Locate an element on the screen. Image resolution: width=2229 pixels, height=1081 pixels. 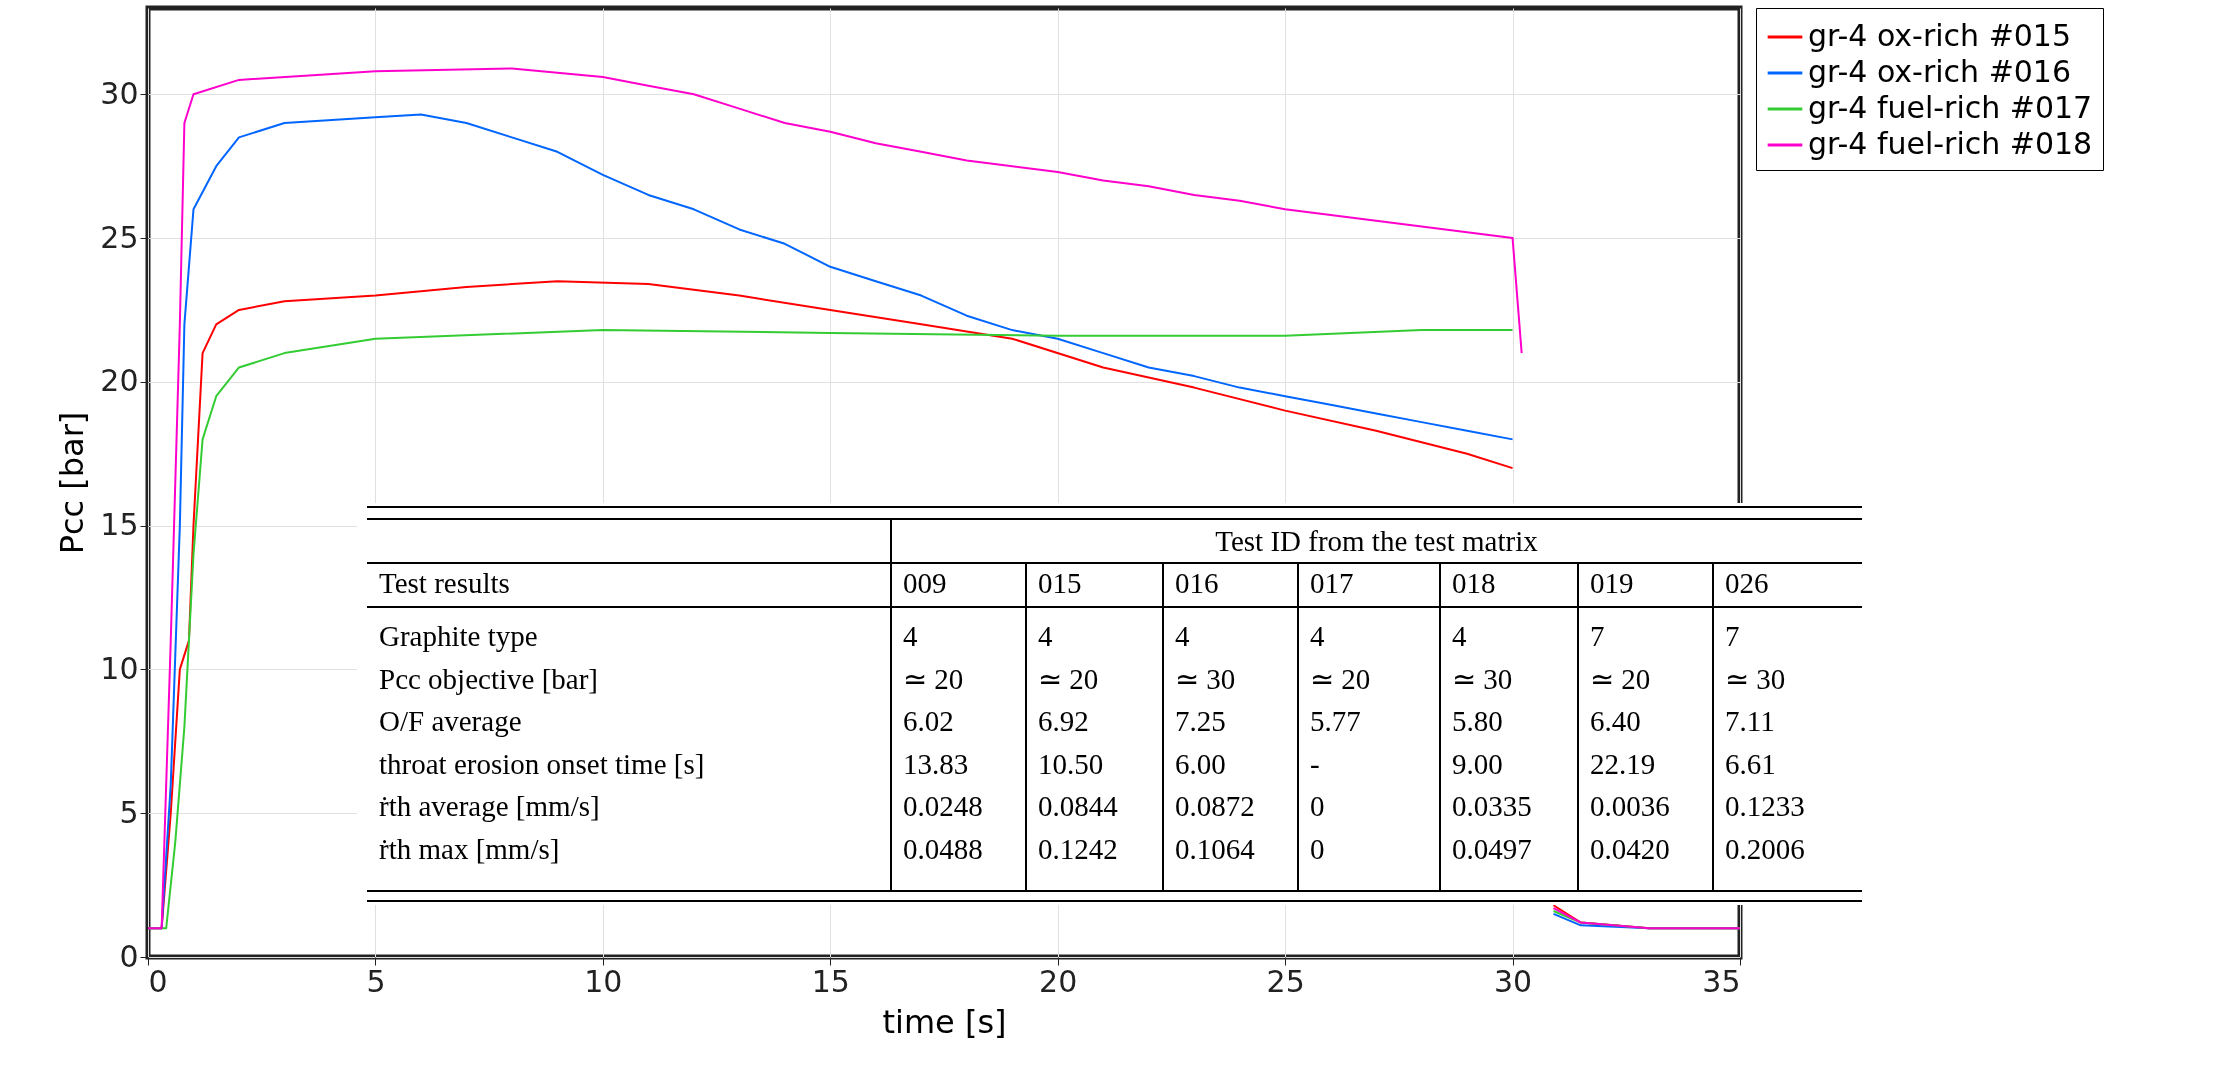
x-tick-label: 0 is located at coordinates (158, 981).